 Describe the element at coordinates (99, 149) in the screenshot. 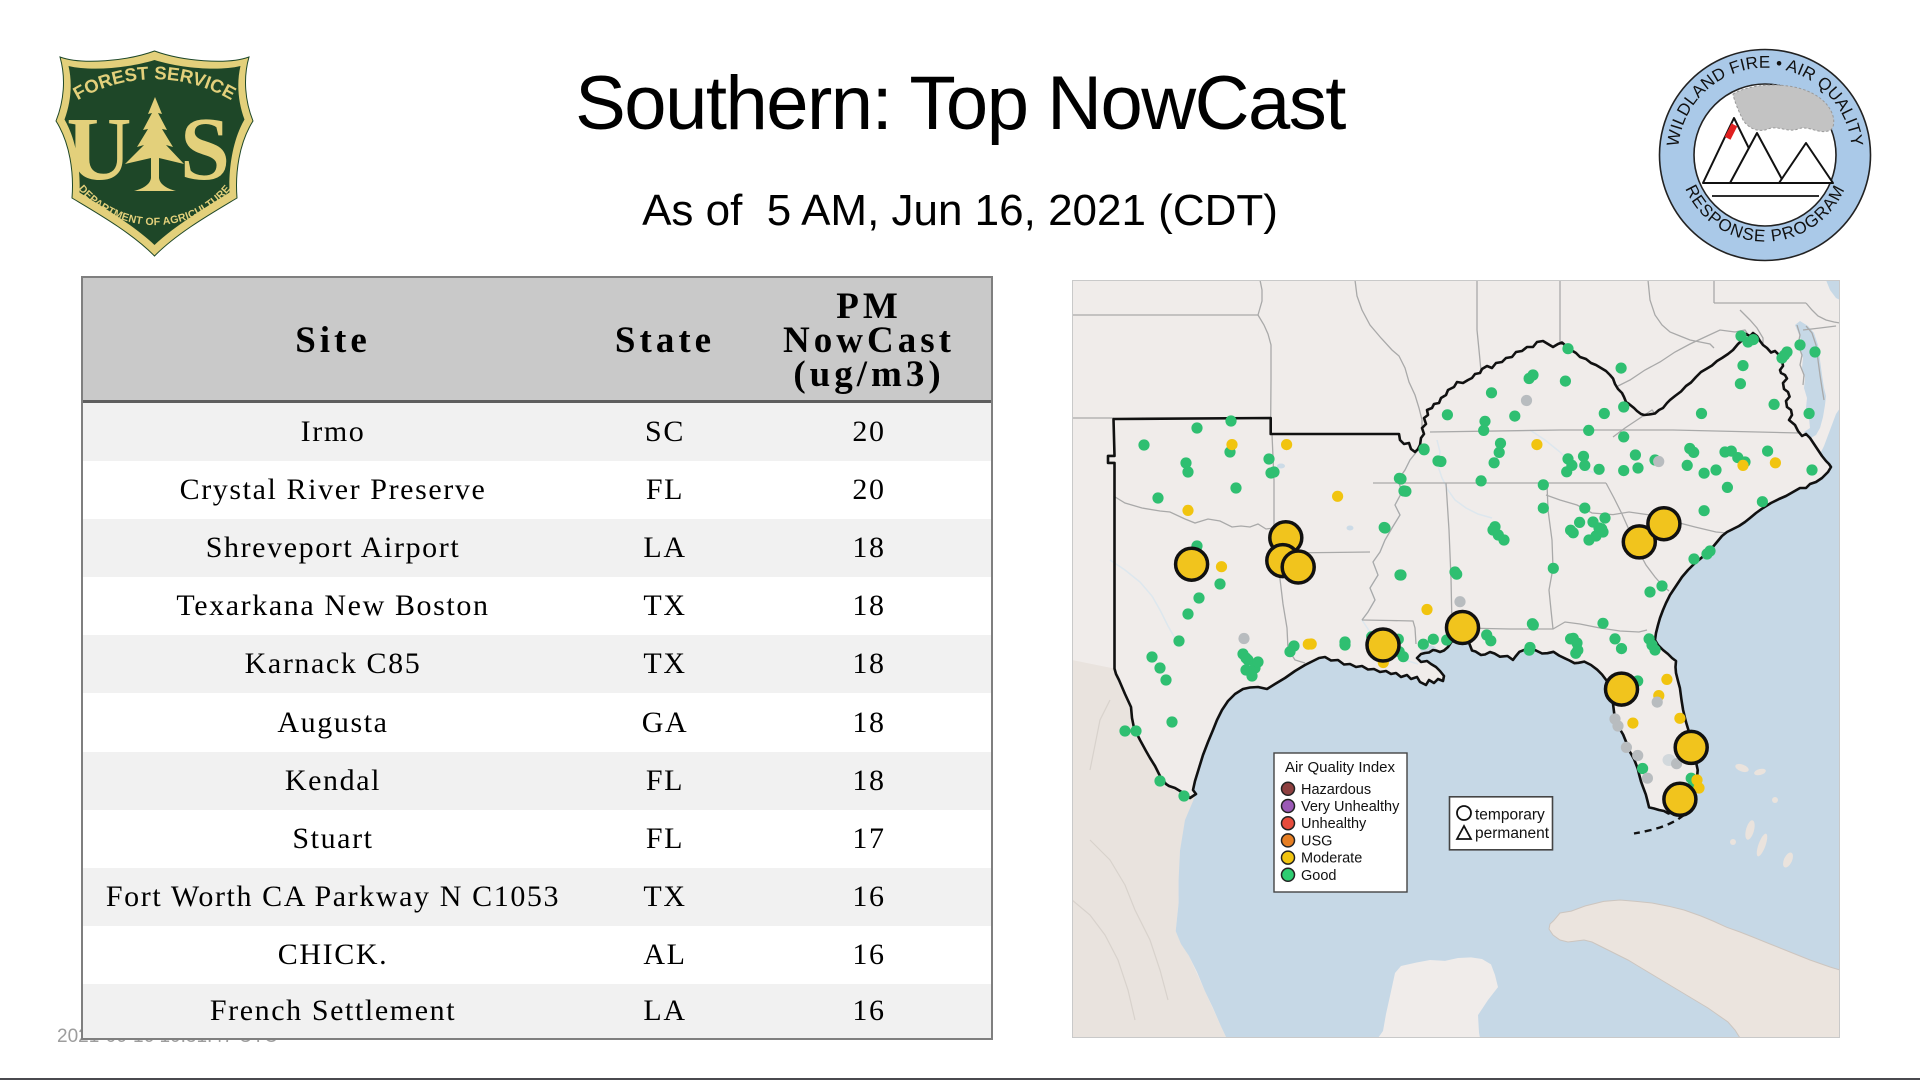

I see `svg-text: U` at that location.